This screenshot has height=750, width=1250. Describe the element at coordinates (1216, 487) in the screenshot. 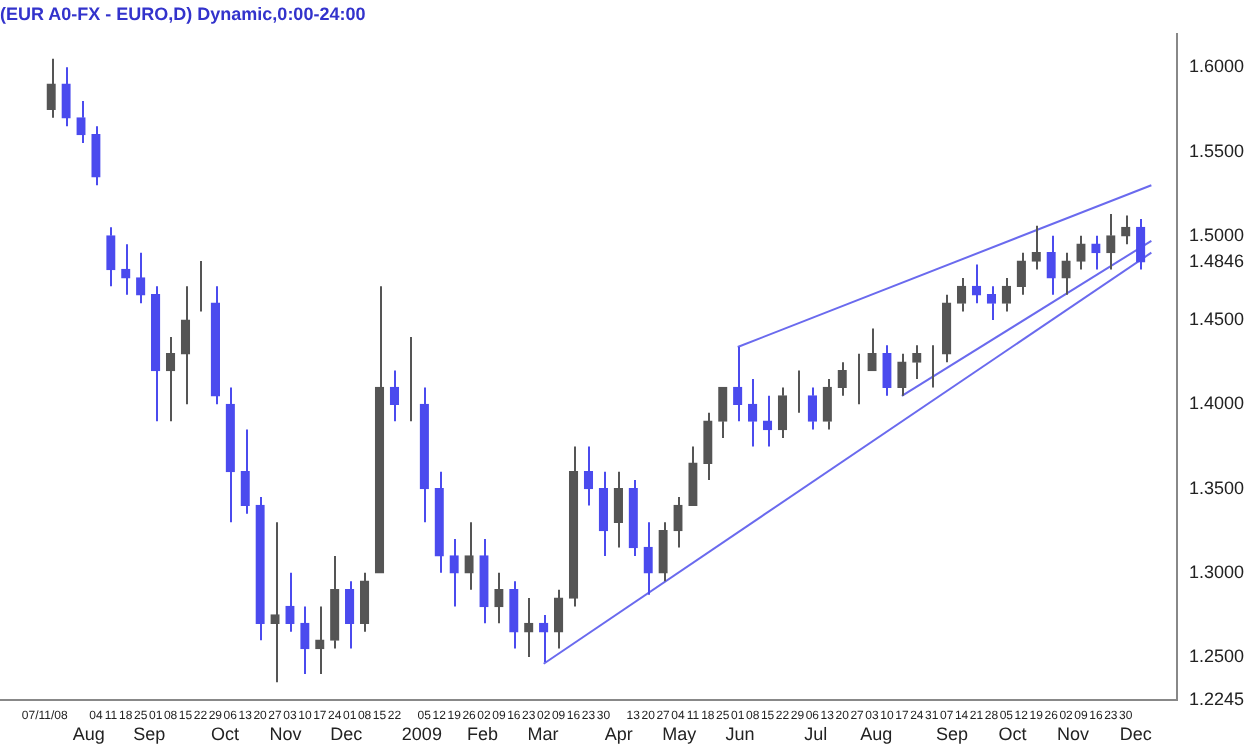

I see `y-tick-label: 1.3500` at that location.